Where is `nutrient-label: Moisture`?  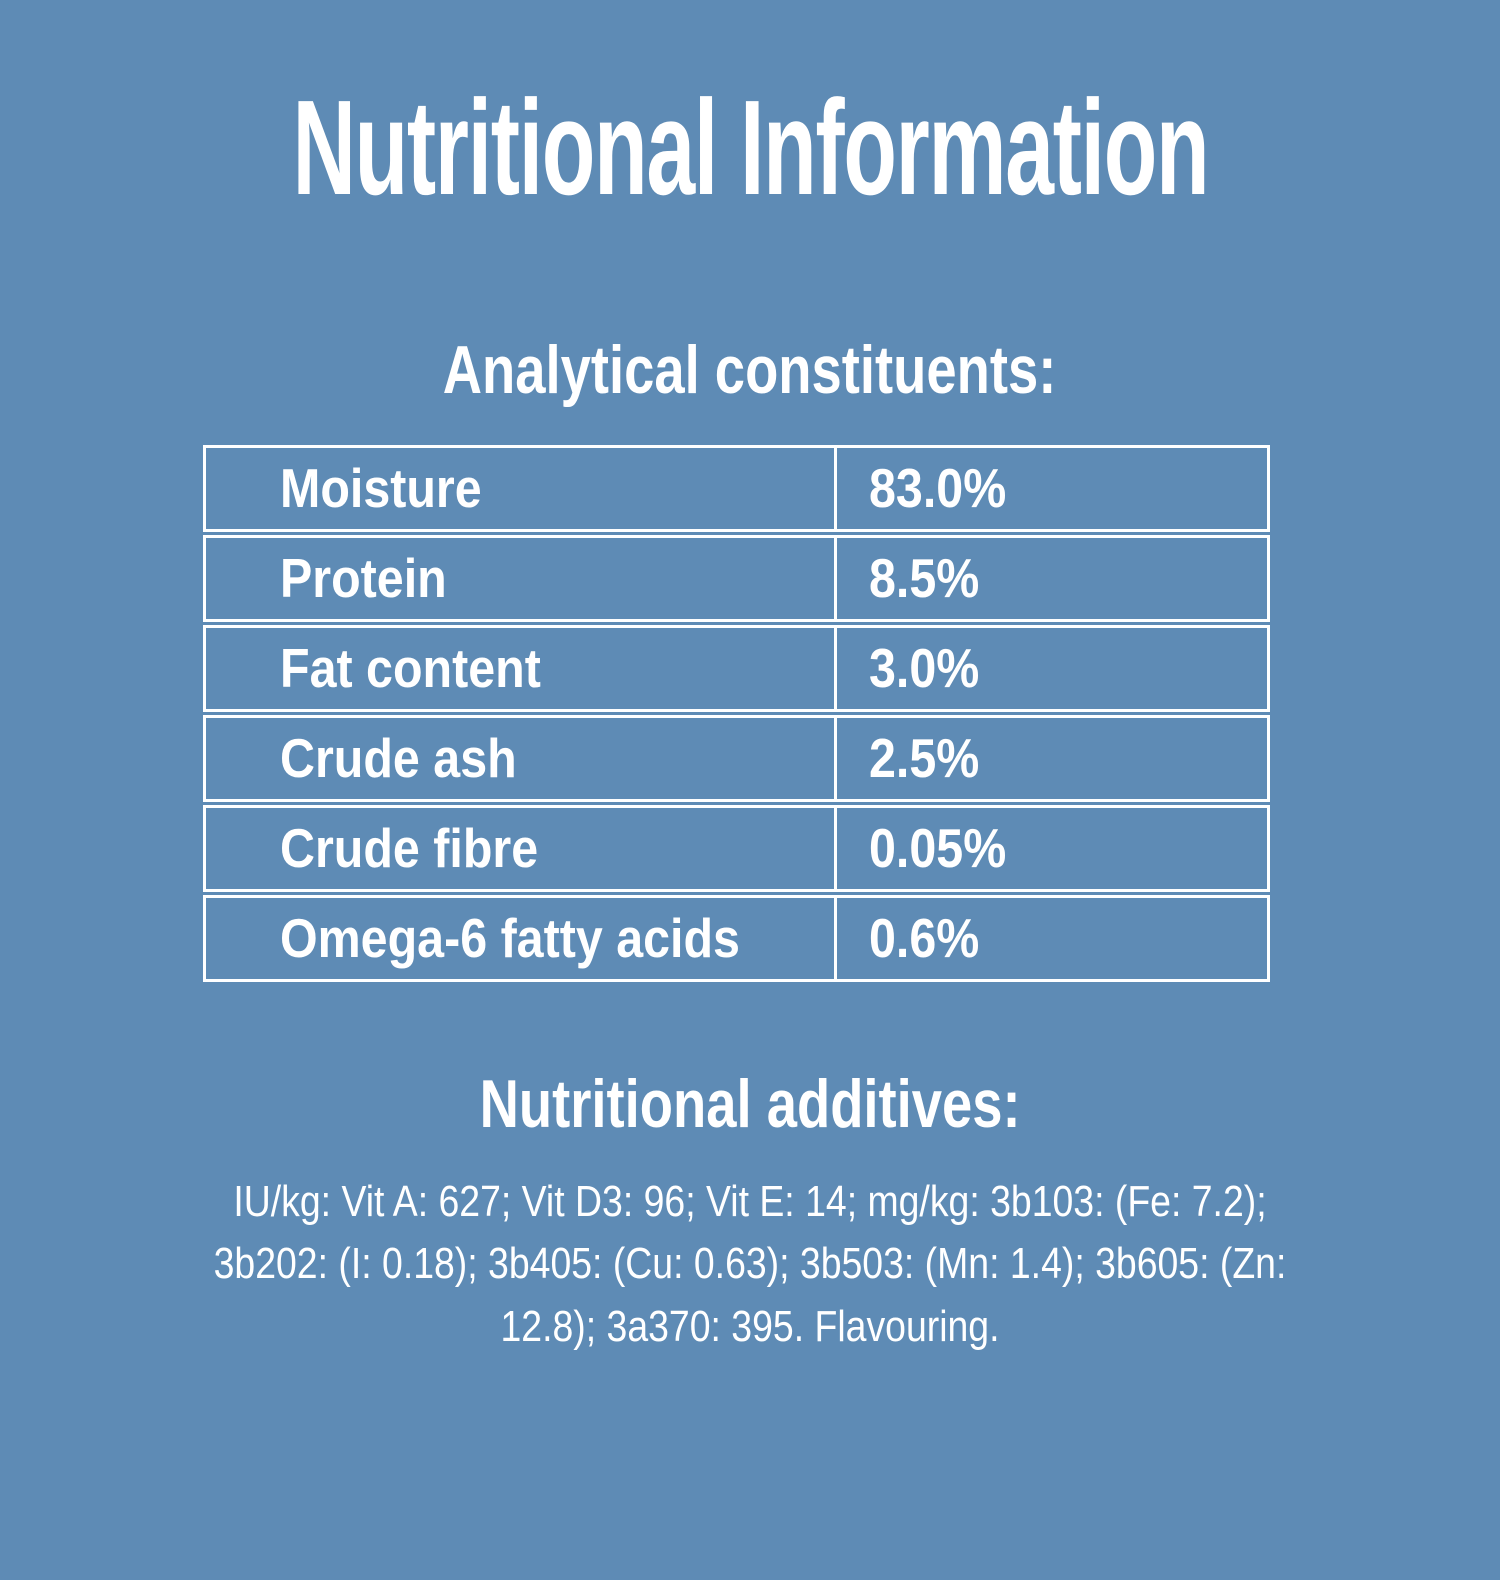 nutrient-label: Moisture is located at coordinates (381, 488).